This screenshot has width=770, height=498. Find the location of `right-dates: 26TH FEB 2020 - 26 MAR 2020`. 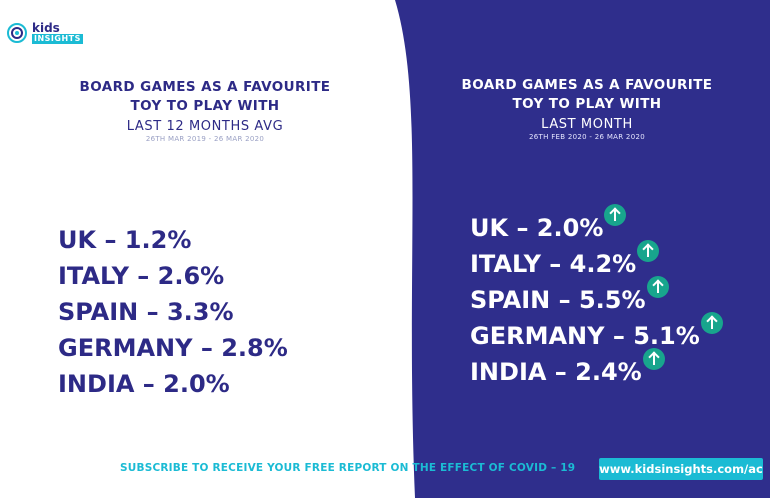

right-dates: 26TH FEB 2020 - 26 MAR 2020 is located at coordinates (587, 137).